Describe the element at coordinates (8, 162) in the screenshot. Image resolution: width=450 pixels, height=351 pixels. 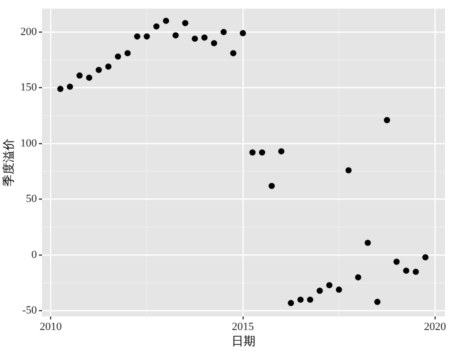
I see `y-axis-title: 季度溢价` at that location.